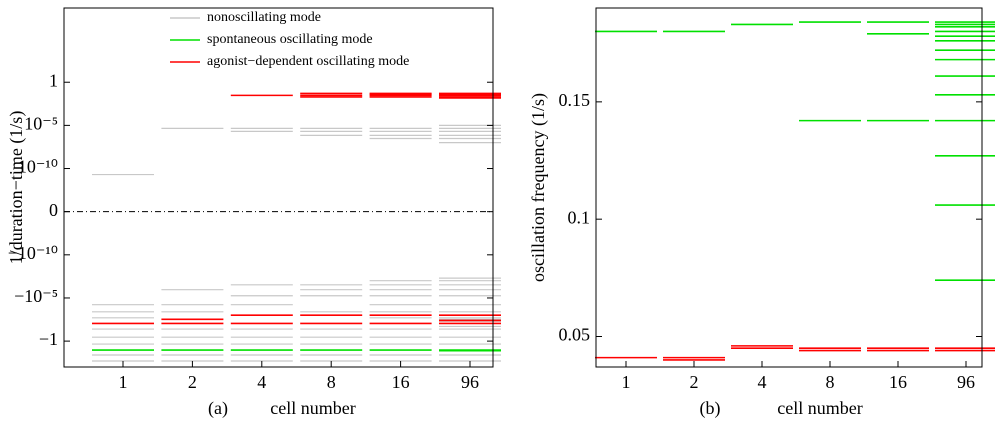 This screenshot has height=427, width=995. Describe the element at coordinates (264, 17) in the screenshot. I see `legend-label: nonoscillating mode` at that location.